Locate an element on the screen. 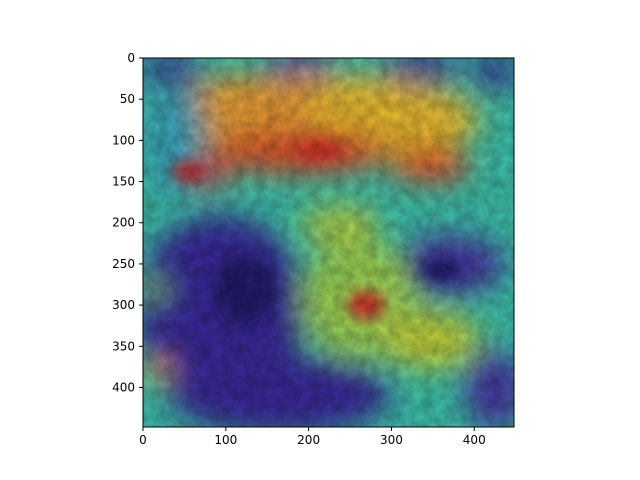 The width and height of the screenshot is (640, 480). y-tick-label: 50 is located at coordinates (127, 99).